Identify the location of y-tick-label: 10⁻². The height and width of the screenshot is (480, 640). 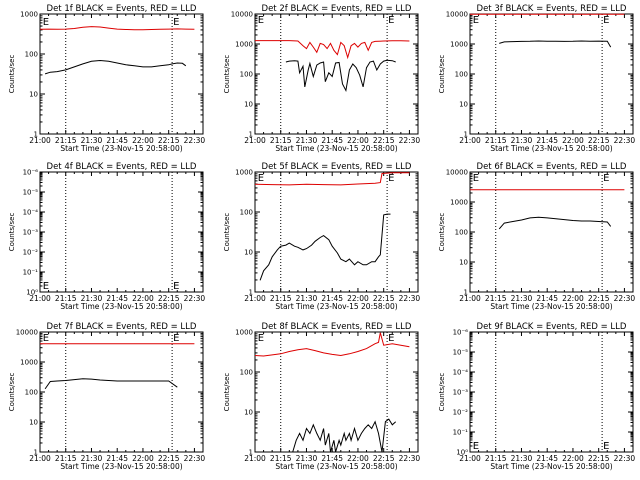
(461, 413).